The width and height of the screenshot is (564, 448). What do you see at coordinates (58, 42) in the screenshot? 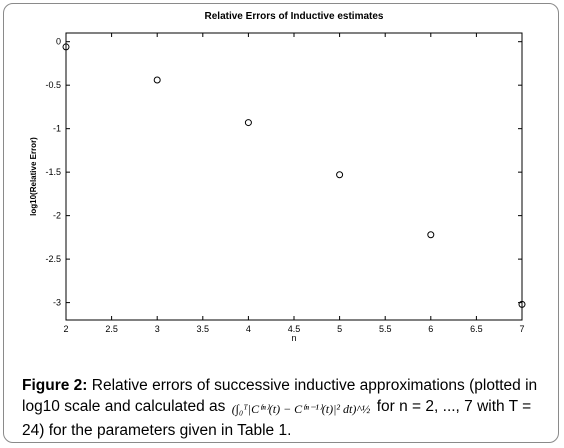
I see `y-tick-label: 0` at bounding box center [58, 42].